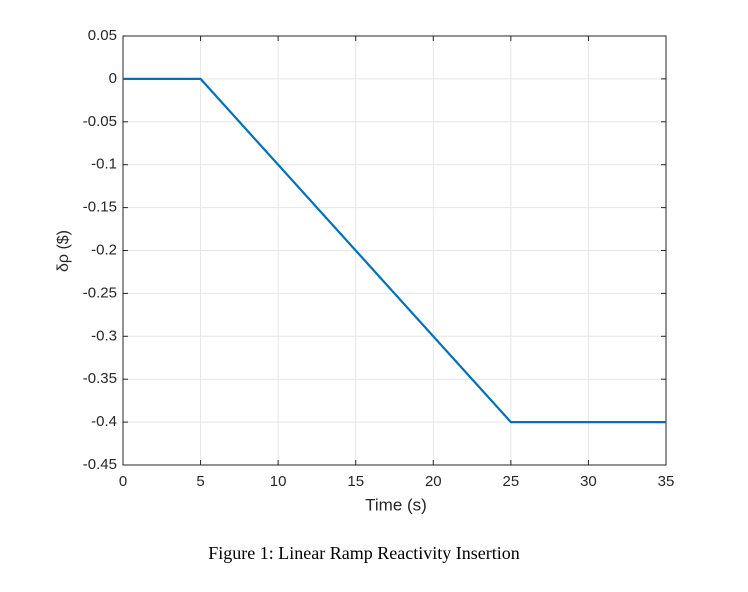  I want to click on y-tick-label: -0.25, so click(100, 292).